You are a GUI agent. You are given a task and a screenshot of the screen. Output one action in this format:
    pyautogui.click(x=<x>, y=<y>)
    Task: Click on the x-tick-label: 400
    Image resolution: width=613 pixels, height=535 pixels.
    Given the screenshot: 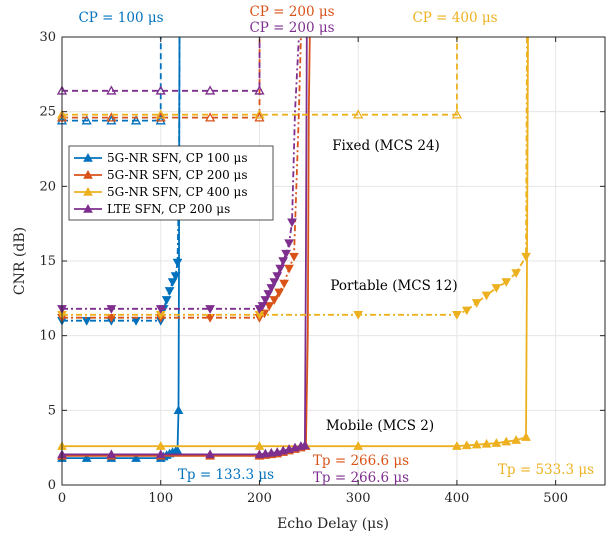 What is the action you would take?
    pyautogui.click(x=456, y=498)
    